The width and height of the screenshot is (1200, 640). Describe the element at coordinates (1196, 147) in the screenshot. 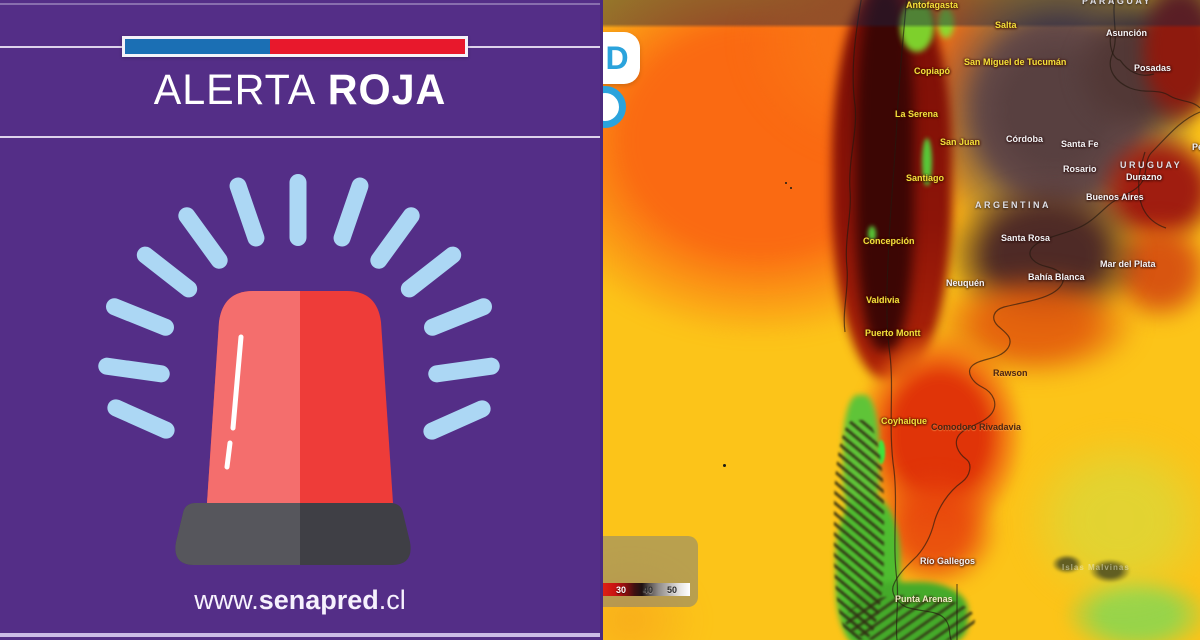

I see `city-label: Pe` at that location.